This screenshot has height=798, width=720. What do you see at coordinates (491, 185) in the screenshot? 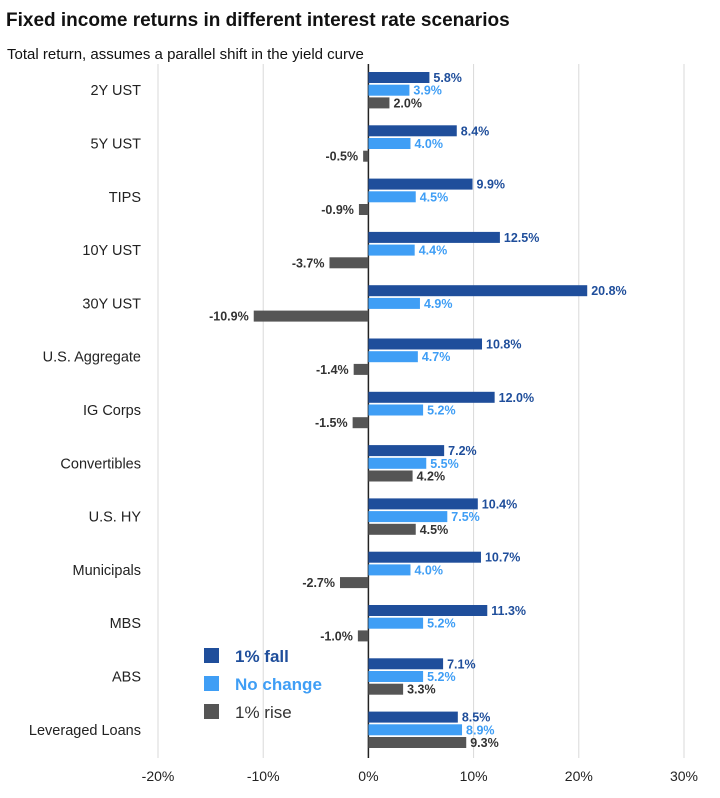
I see `data-label: 9.9%` at bounding box center [491, 185].